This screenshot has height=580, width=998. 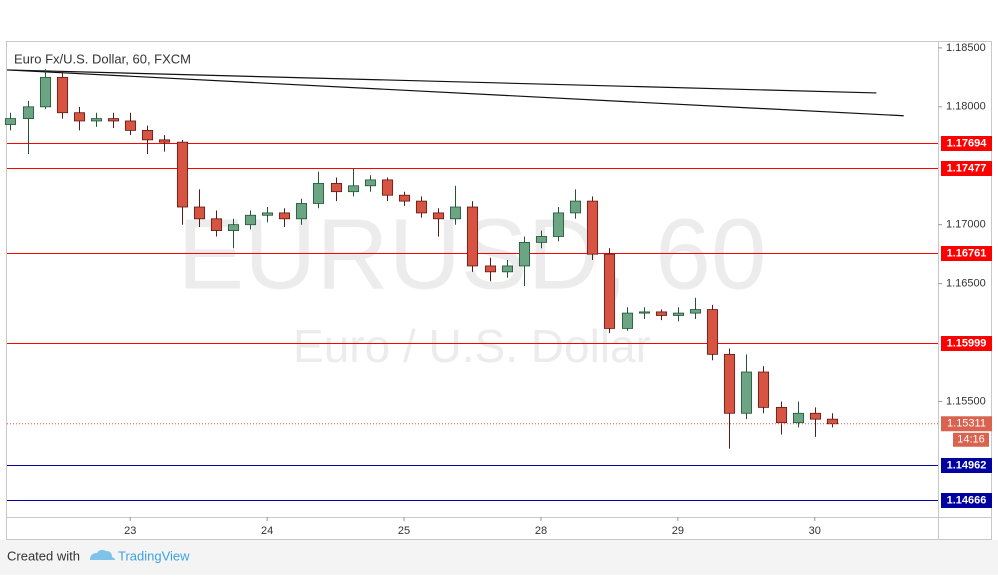 I want to click on countdown-bg, so click(x=971, y=439).